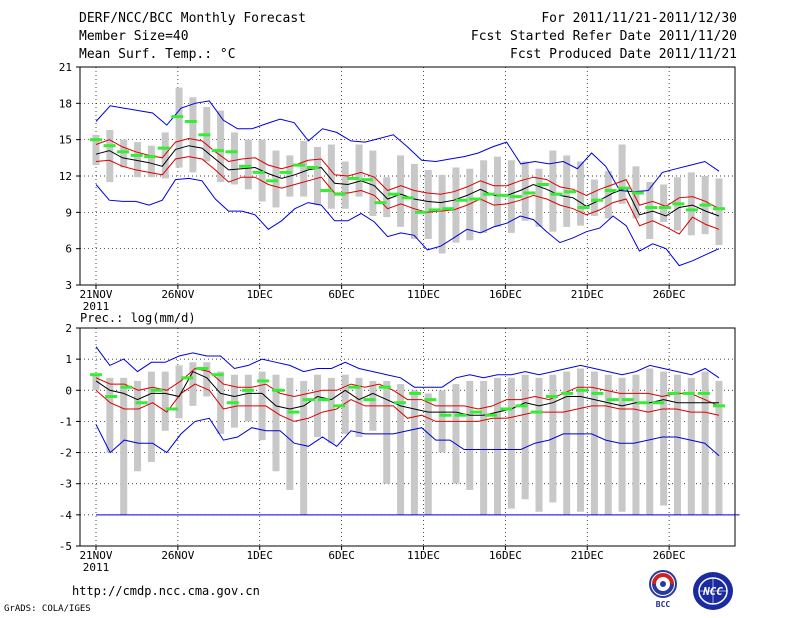 This screenshot has height=618, width=800. I want to click on prec-mean-line, so click(407, 393).